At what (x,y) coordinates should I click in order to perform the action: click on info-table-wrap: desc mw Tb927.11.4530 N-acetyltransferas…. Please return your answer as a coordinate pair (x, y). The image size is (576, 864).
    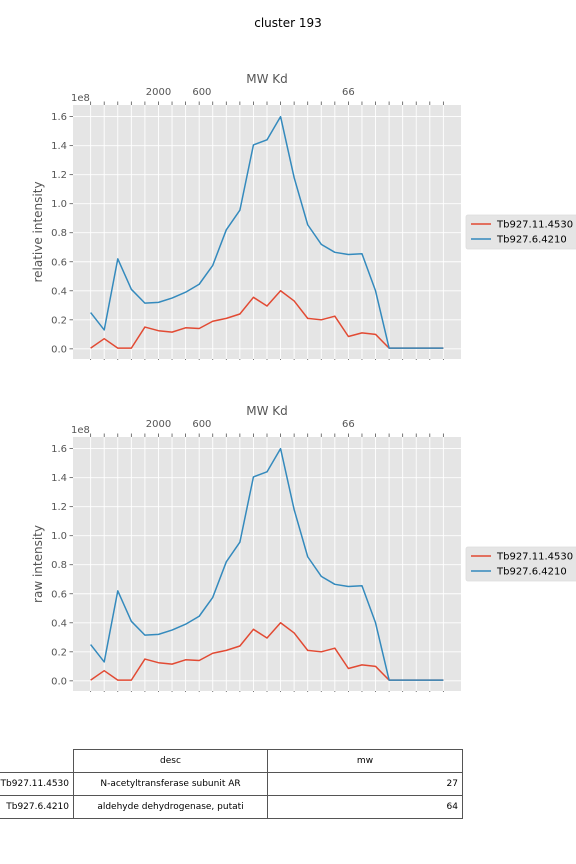
    Looking at the image, I should click on (288, 785).